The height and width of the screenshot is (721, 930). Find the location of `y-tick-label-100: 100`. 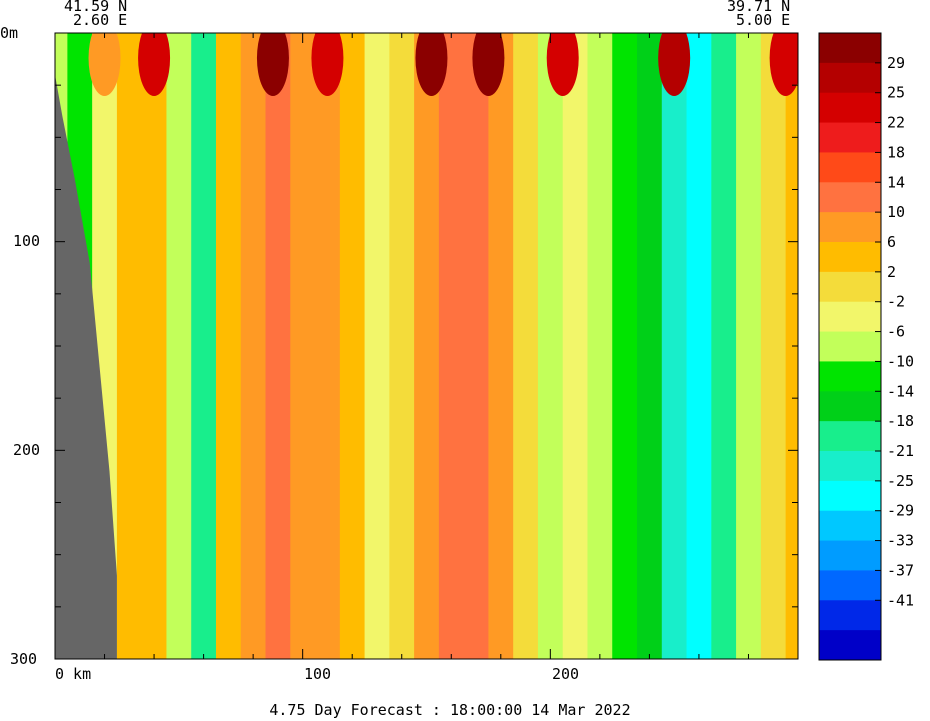

y-tick-label-100: 100 is located at coordinates (26, 241).